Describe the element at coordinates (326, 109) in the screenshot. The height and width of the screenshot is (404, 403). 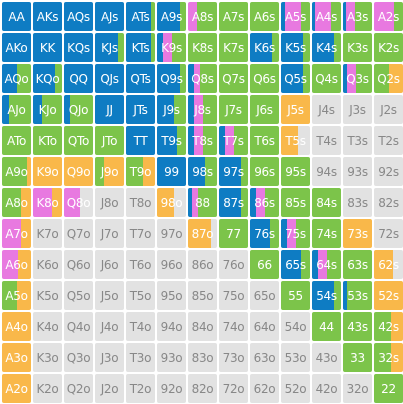
I see `hand-cell-J4s: J4s` at that location.